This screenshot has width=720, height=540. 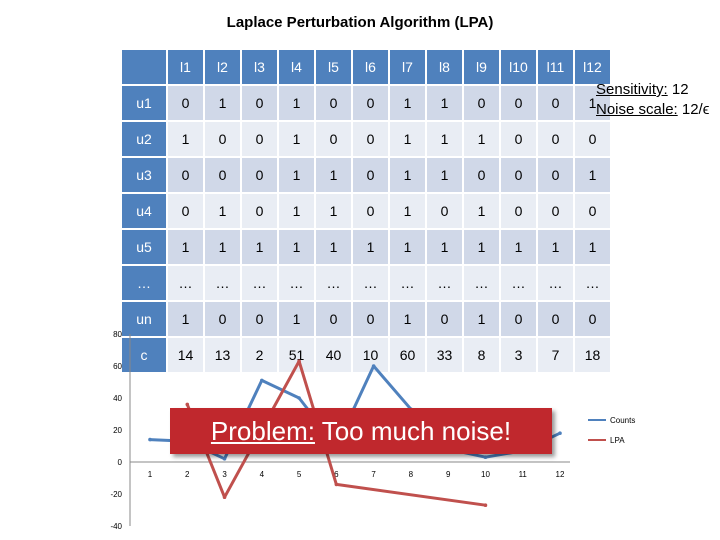 What do you see at coordinates (444, 355) in the screenshot?
I see `table-cell: 33` at bounding box center [444, 355].